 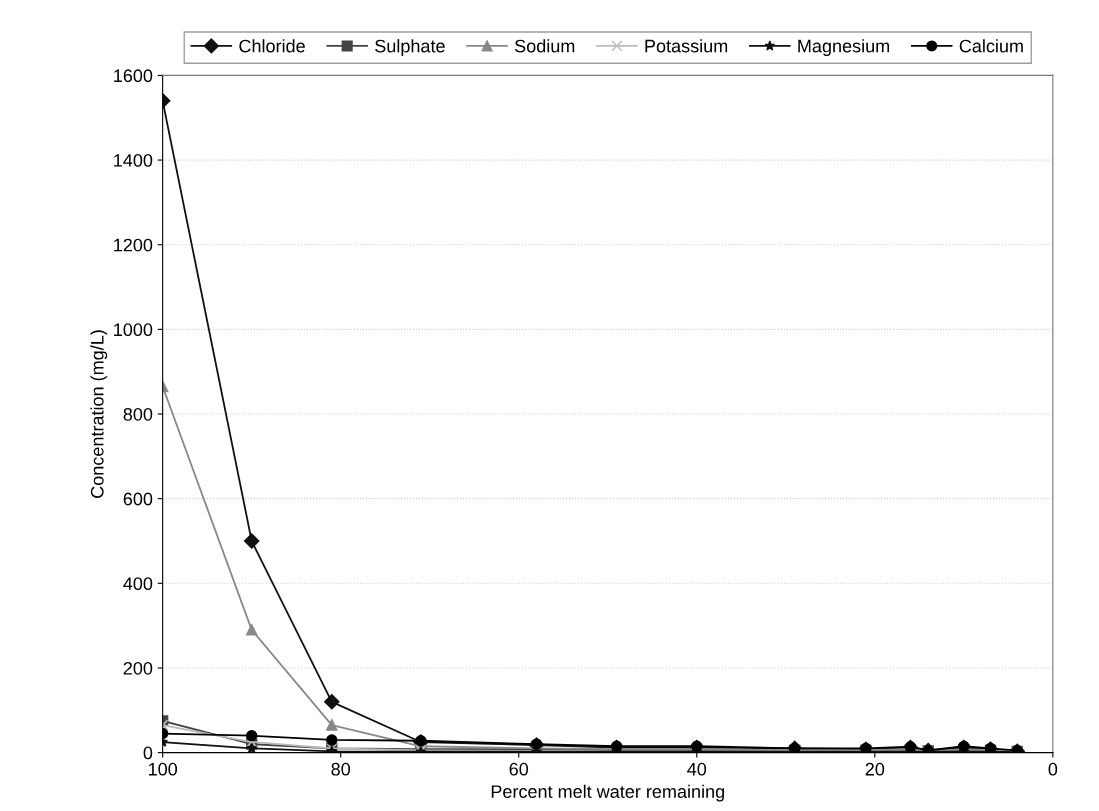 What do you see at coordinates (991, 46) in the screenshot?
I see `legend-label: Calcium` at bounding box center [991, 46].